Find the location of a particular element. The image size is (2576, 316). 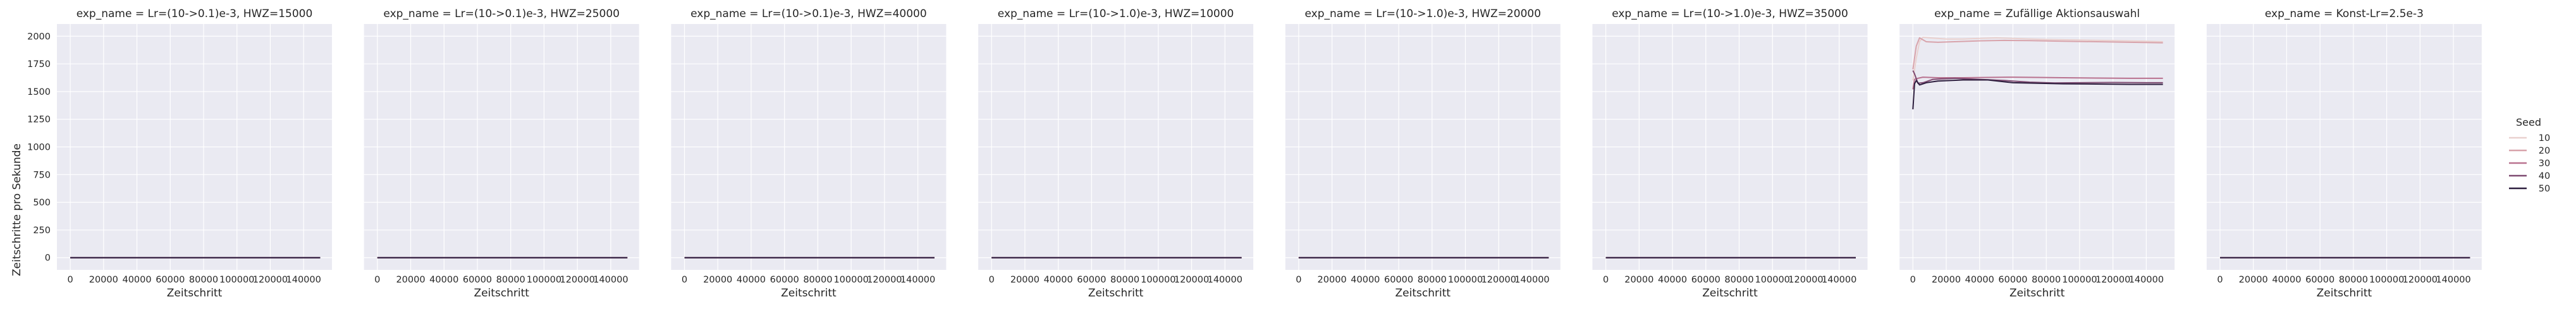

panel-title: exp_name = Lr=(10->1.0)e-3, HWZ=20000 is located at coordinates (1423, 14).